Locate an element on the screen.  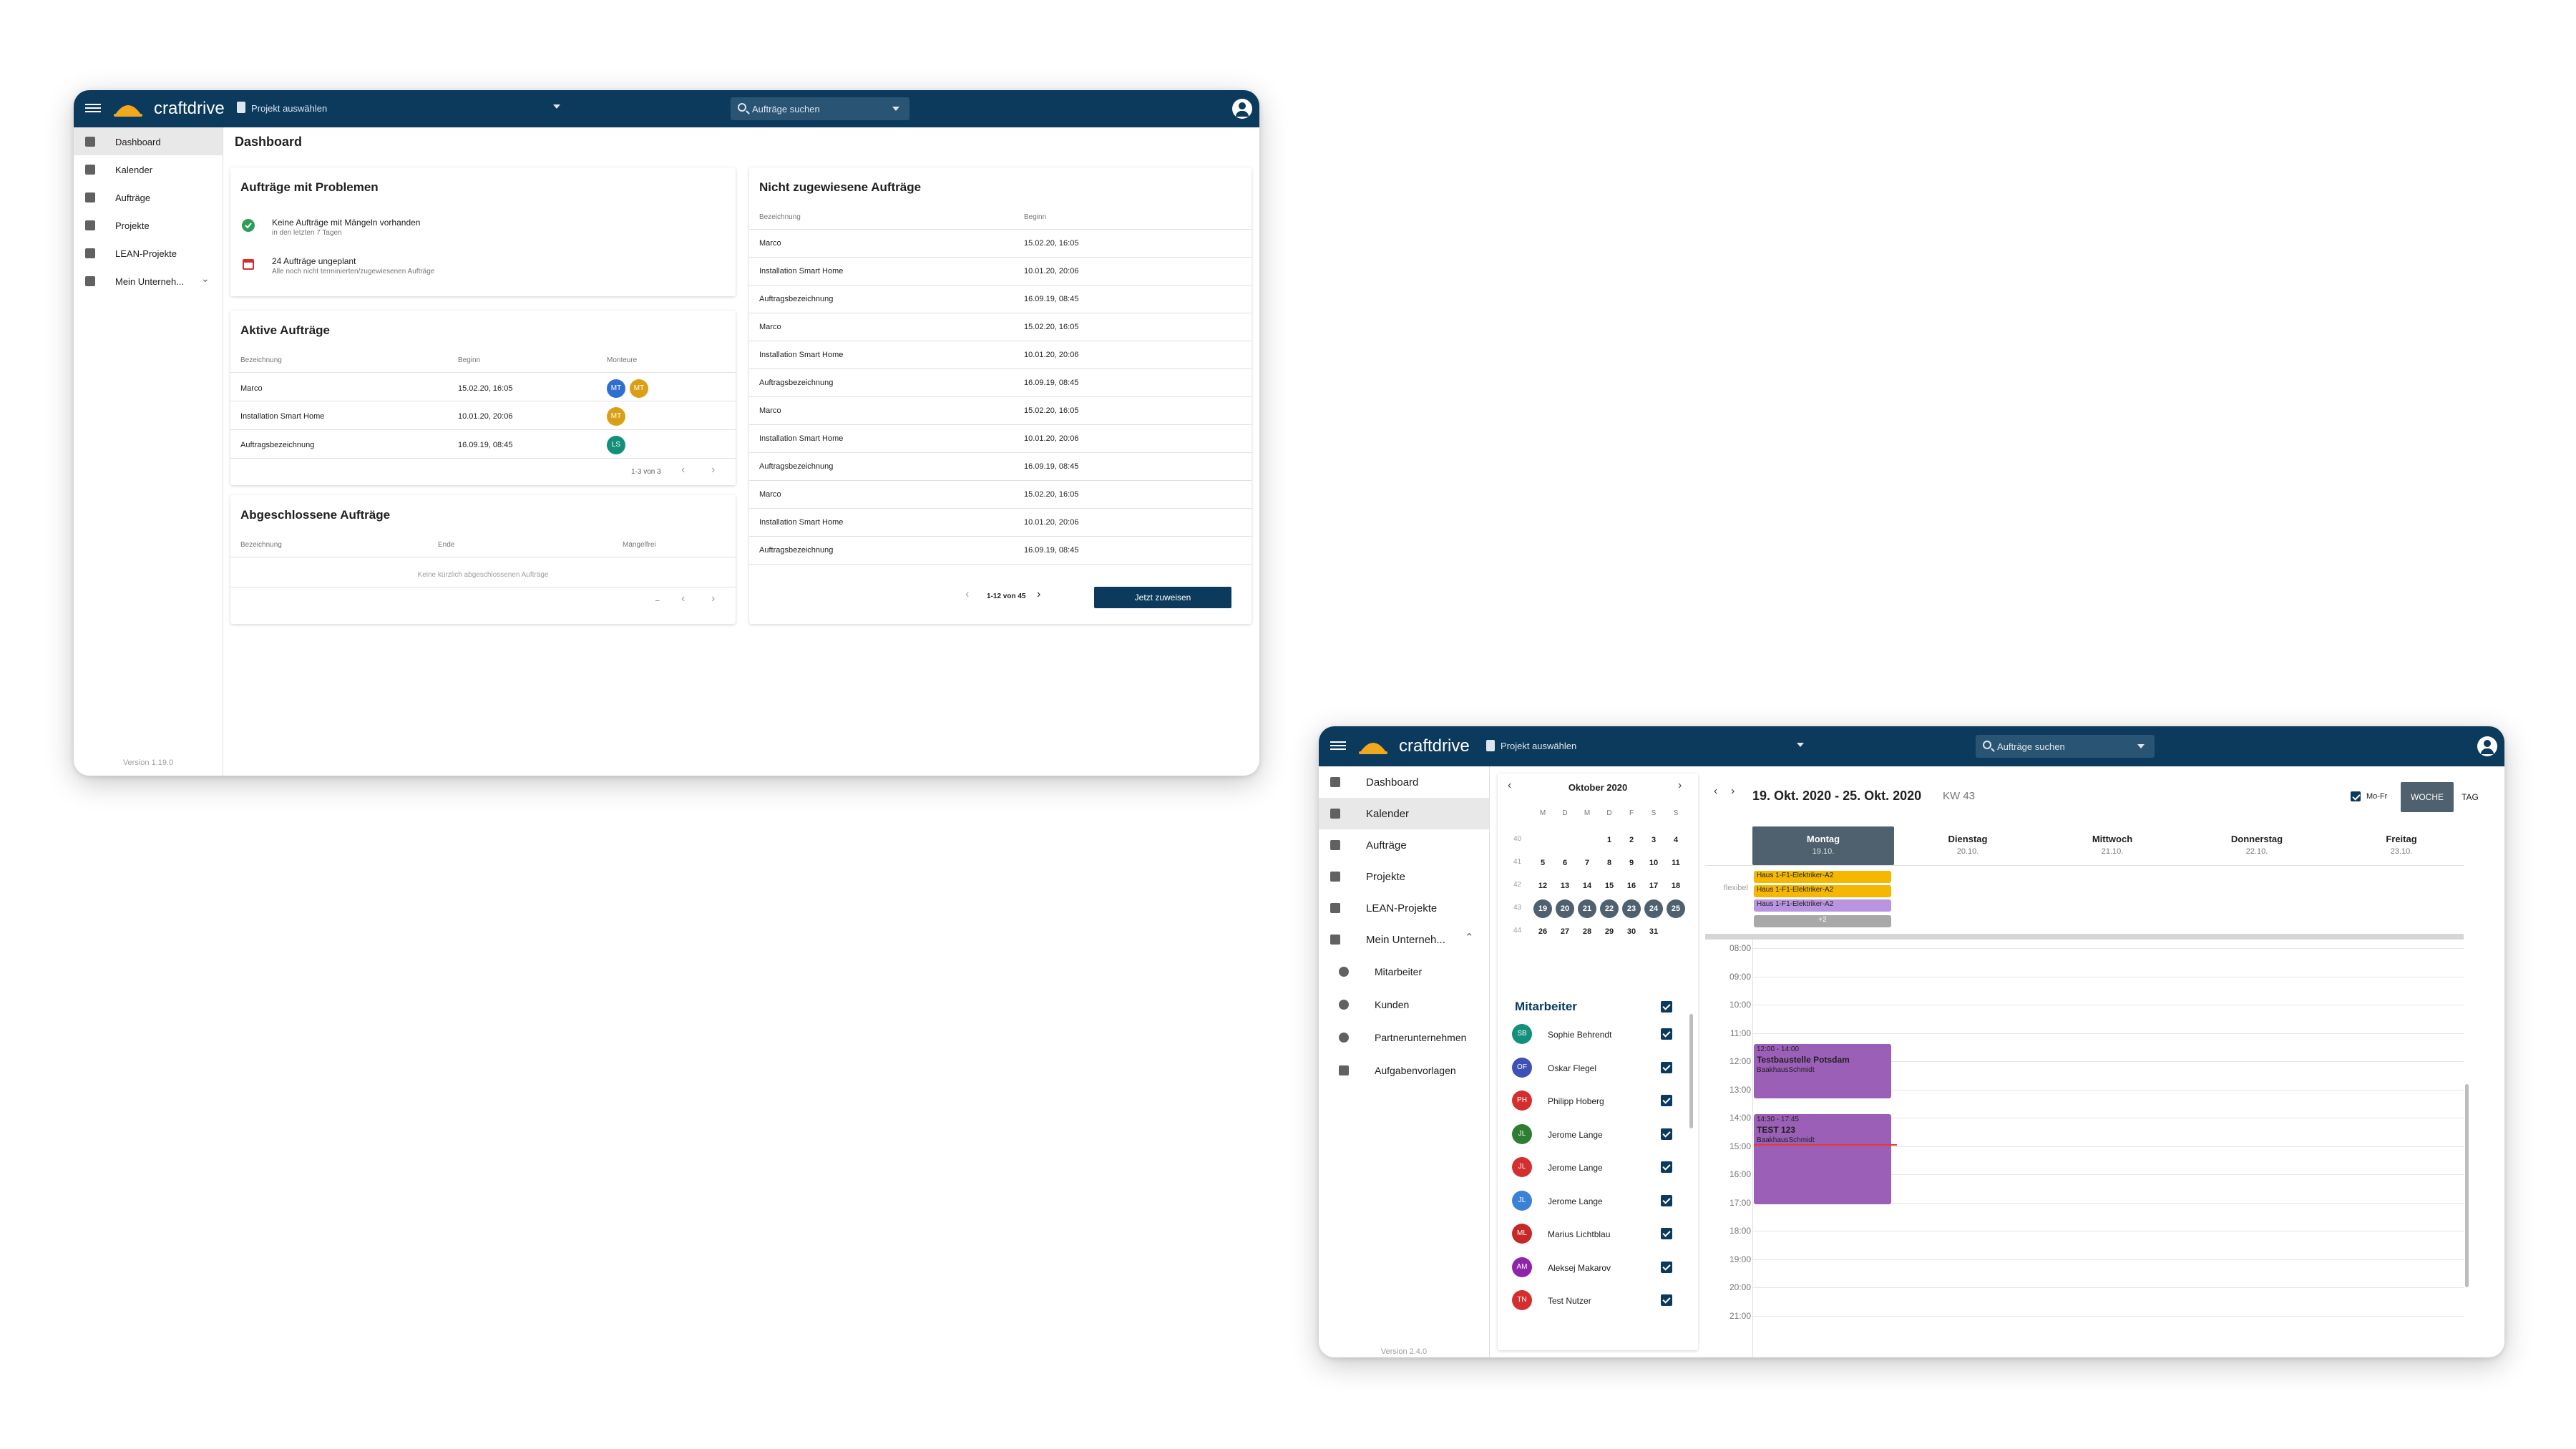
calendar-day: 30 is located at coordinates (1631, 931).